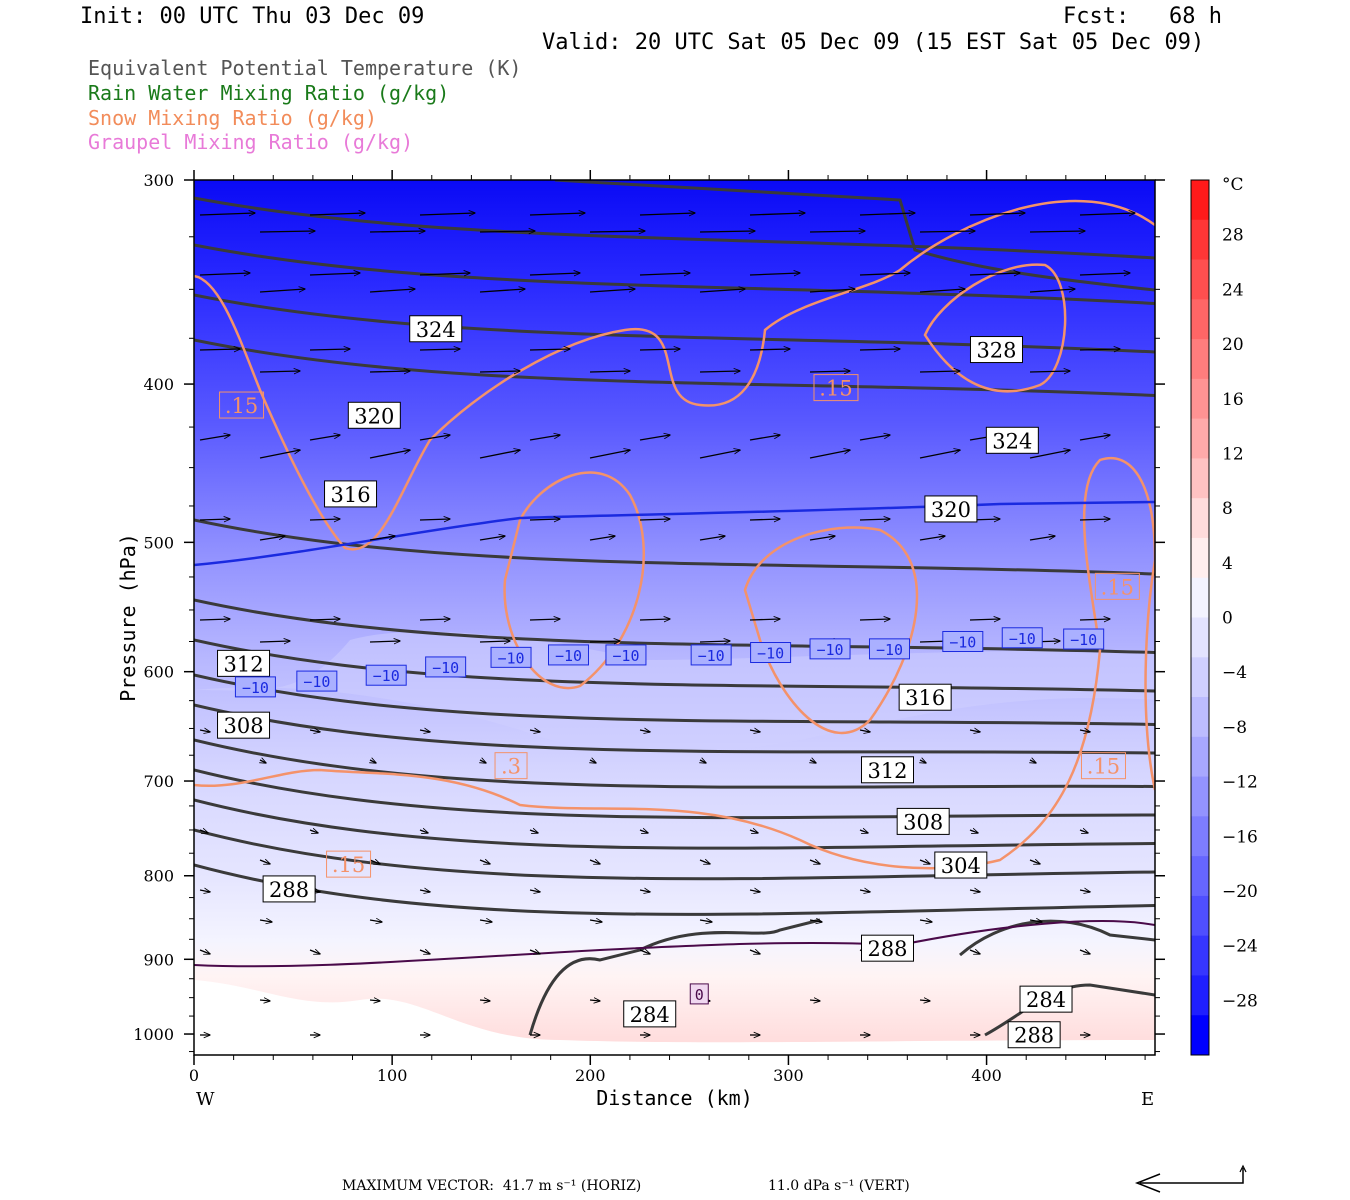  Describe the element at coordinates (1240, 947) in the screenshot. I see `colorbar-tick-label: −24` at that location.